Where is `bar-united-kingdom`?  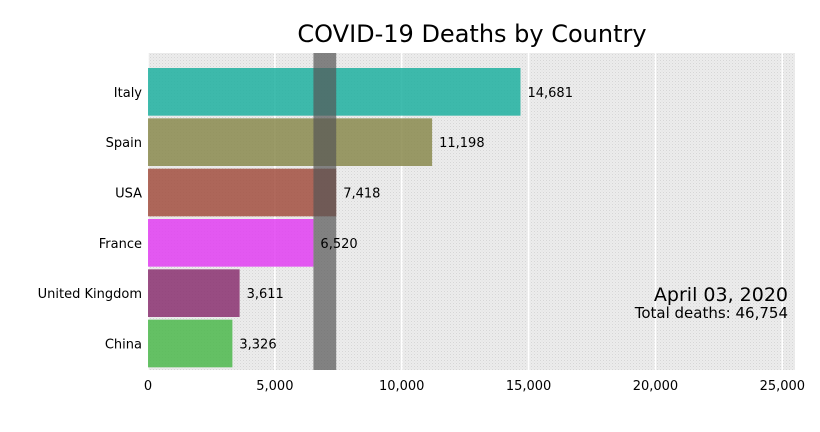
bar-united-kingdom is located at coordinates (194, 293).